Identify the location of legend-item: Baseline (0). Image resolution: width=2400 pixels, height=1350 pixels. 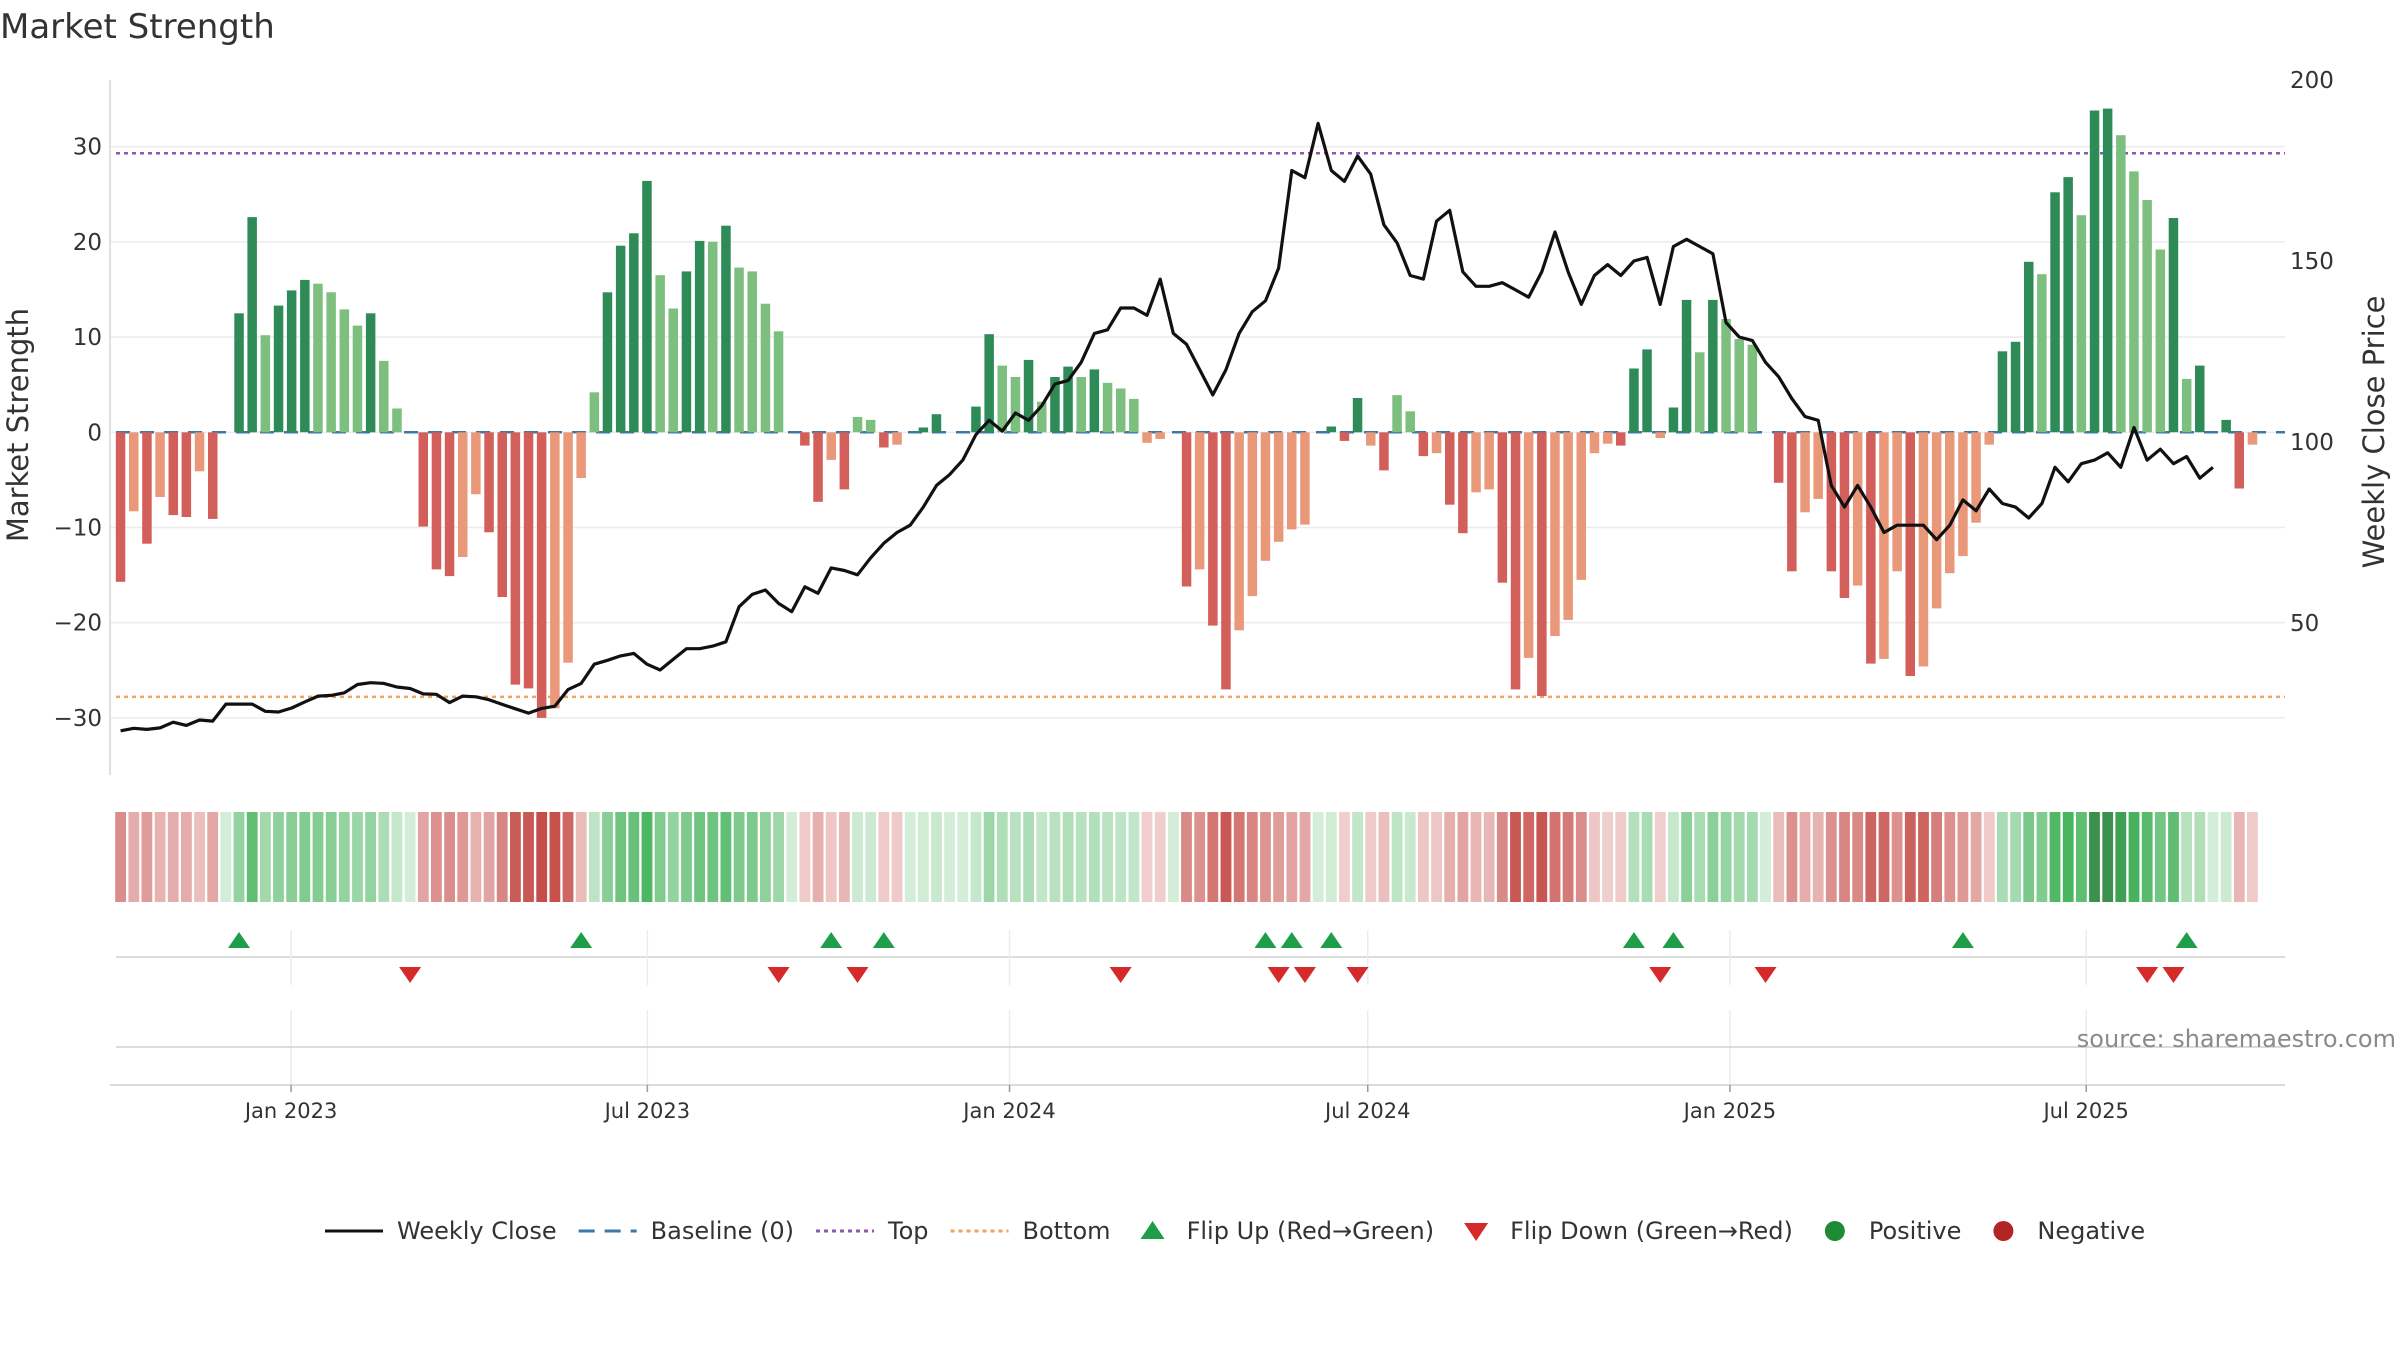
(686, 1231).